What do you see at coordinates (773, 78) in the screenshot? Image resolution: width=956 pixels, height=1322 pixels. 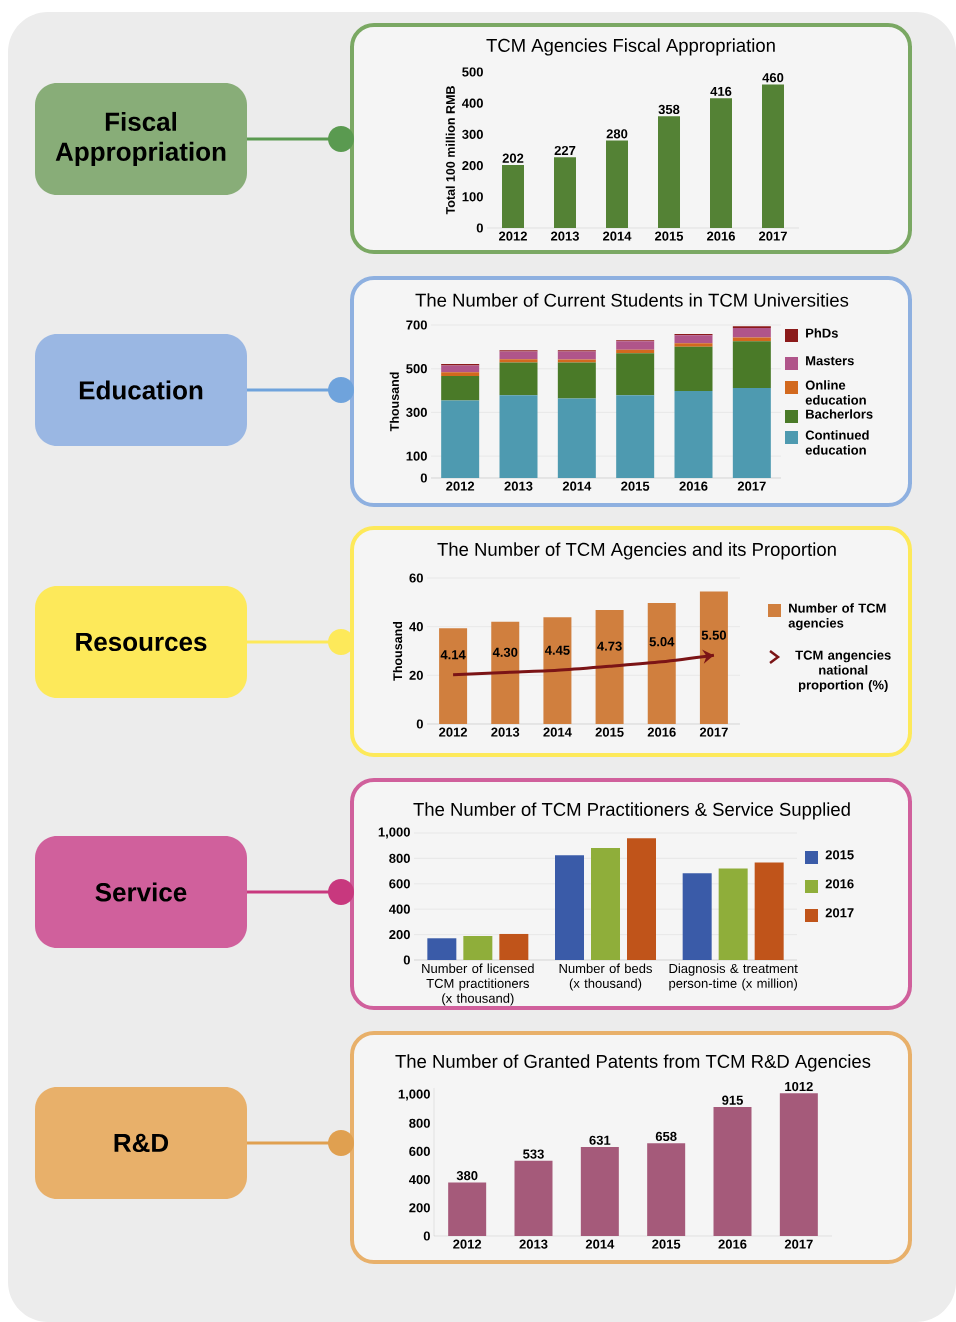 I see `data-label: 460` at bounding box center [773, 78].